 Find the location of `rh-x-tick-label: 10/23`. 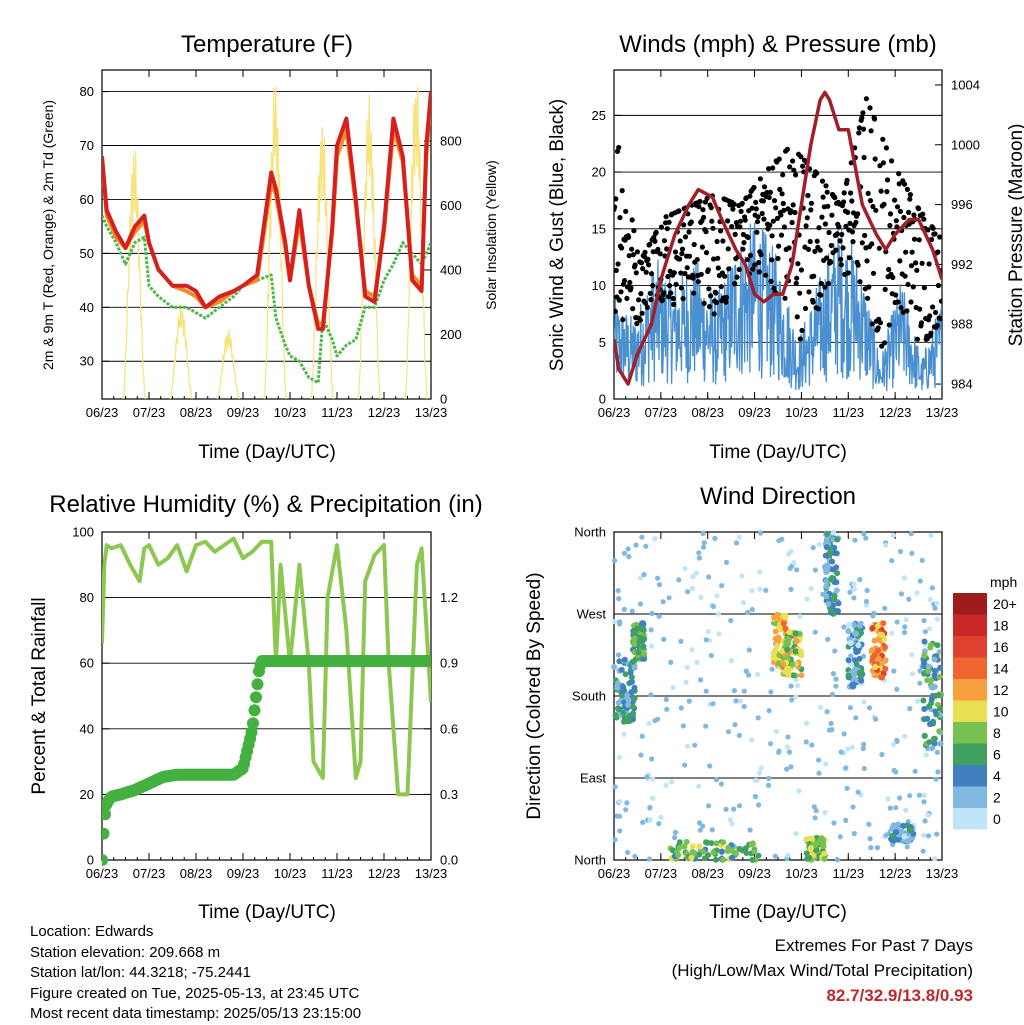

rh-x-tick-label: 10/23 is located at coordinates (290, 873).